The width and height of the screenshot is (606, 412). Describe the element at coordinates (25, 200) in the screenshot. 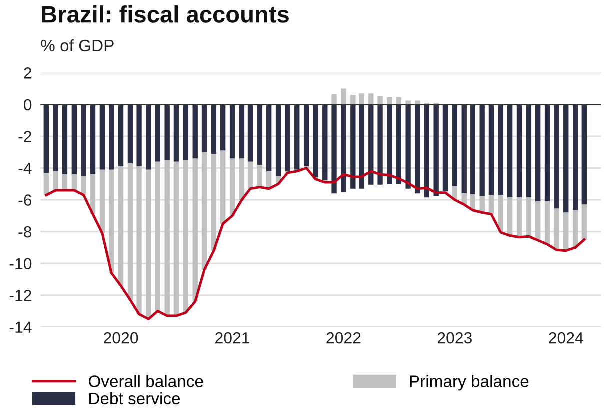

I see `y-tick-label: -6` at that location.